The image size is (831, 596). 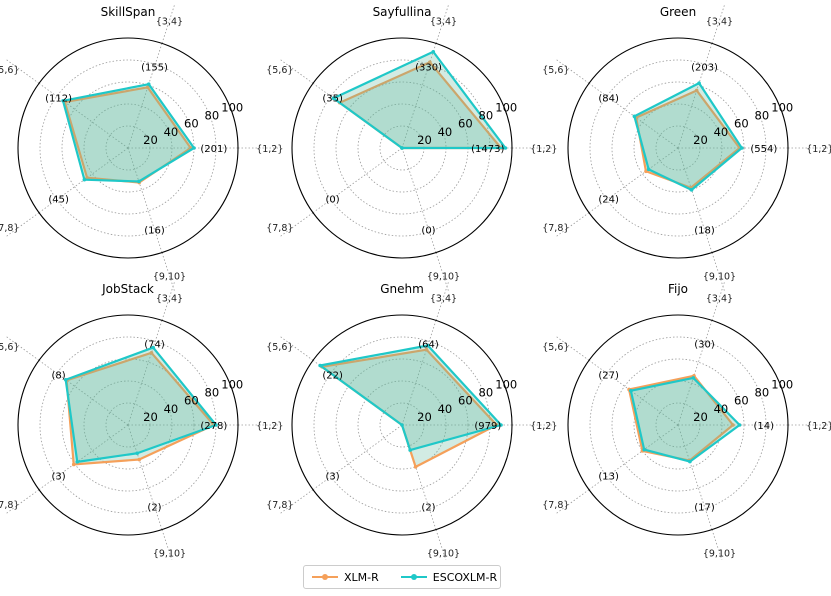 I want to click on count-label: (155), so click(x=154, y=67).